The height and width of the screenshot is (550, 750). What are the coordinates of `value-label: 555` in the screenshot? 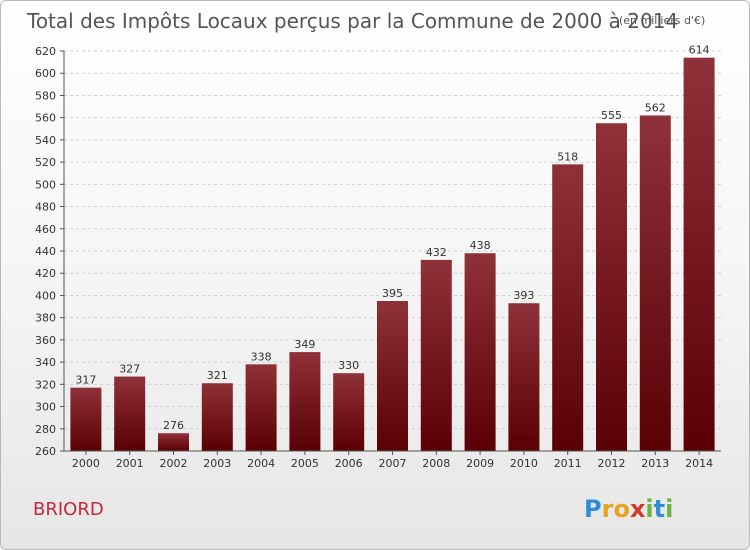 It's located at (611, 115).